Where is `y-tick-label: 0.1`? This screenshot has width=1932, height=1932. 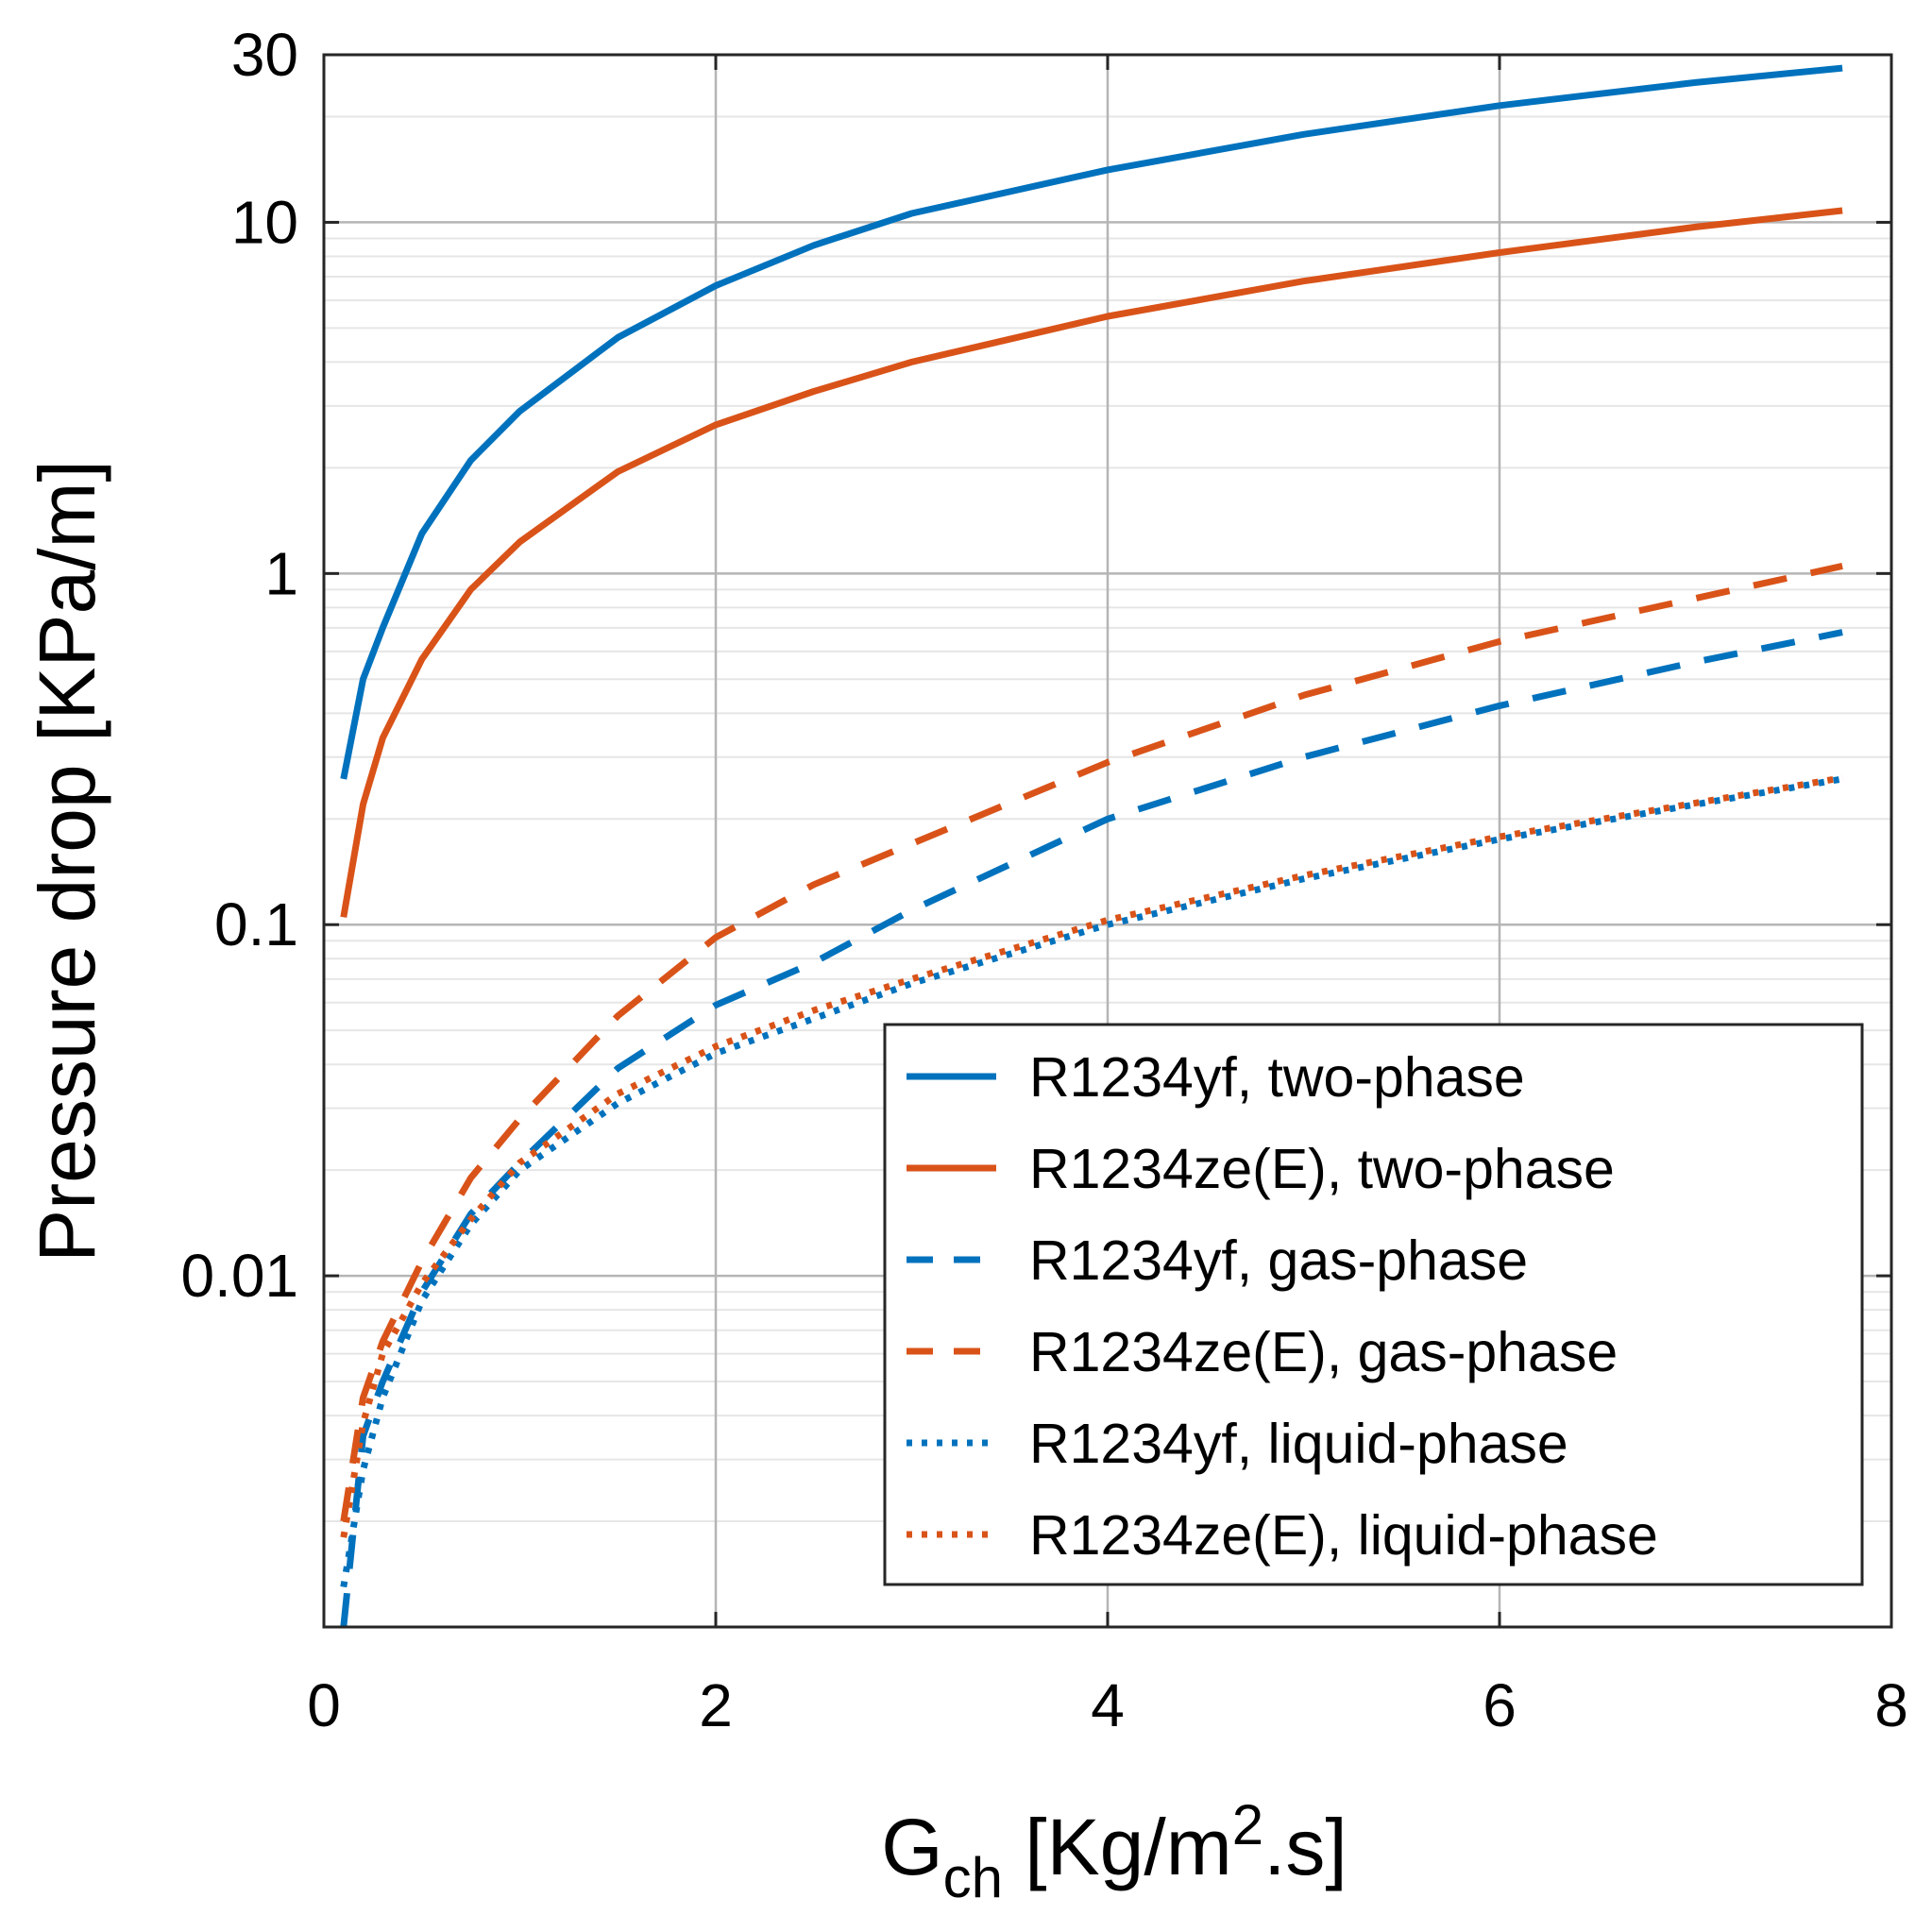 y-tick-label: 0.1 is located at coordinates (256, 924).